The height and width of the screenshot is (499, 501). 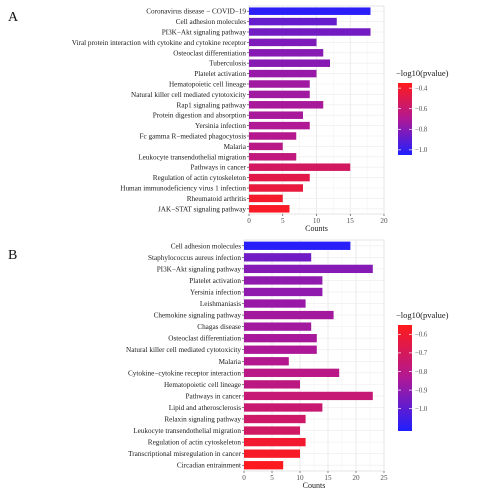 I want to click on category-label: Lipid and atherosclerosis, so click(x=205, y=408).